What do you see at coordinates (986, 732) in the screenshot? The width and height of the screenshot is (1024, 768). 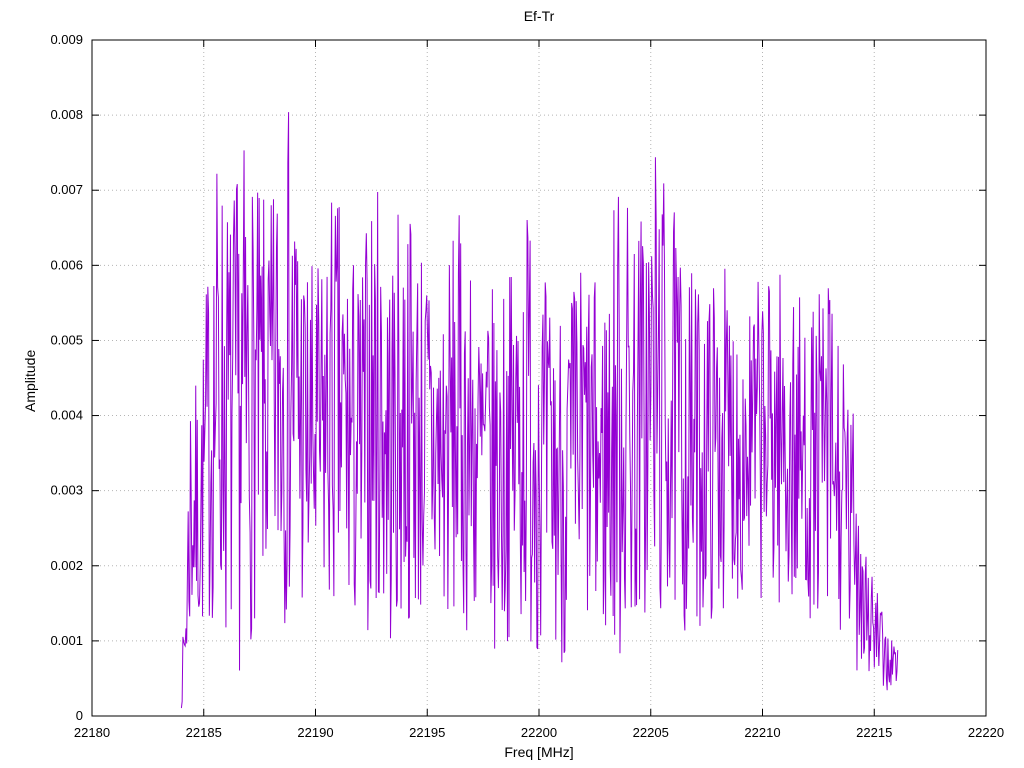 I see `x-tick-label: 22220` at bounding box center [986, 732].